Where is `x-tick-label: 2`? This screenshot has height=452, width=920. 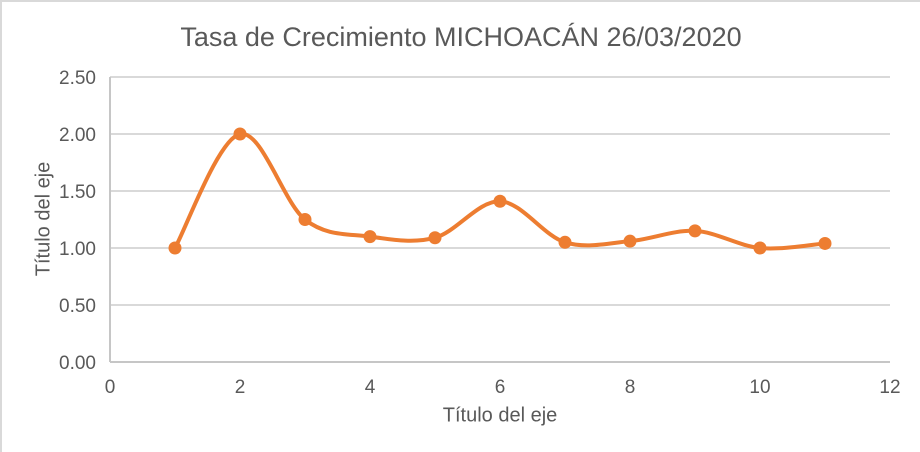 x-tick-label: 2 is located at coordinates (240, 387).